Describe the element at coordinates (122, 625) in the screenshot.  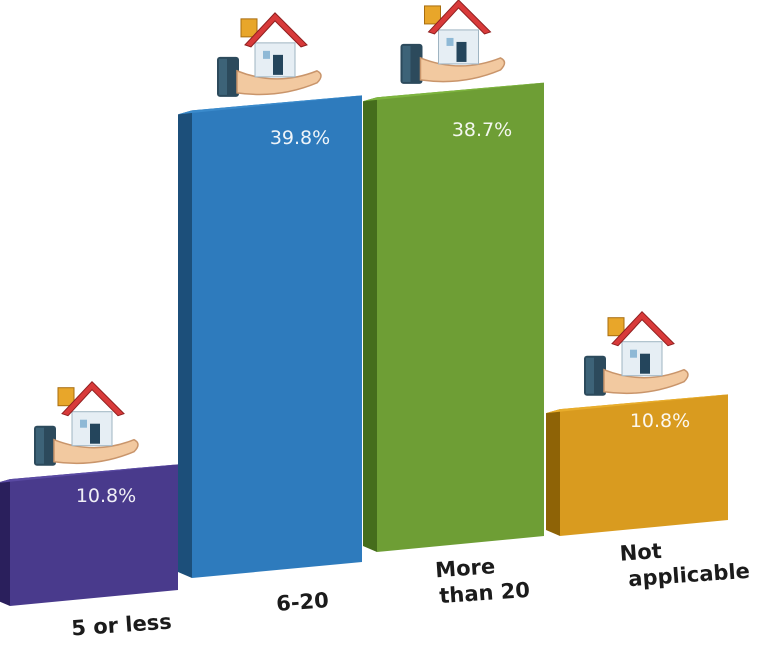
I see `category-label-5-or-less: 5 or less` at that location.